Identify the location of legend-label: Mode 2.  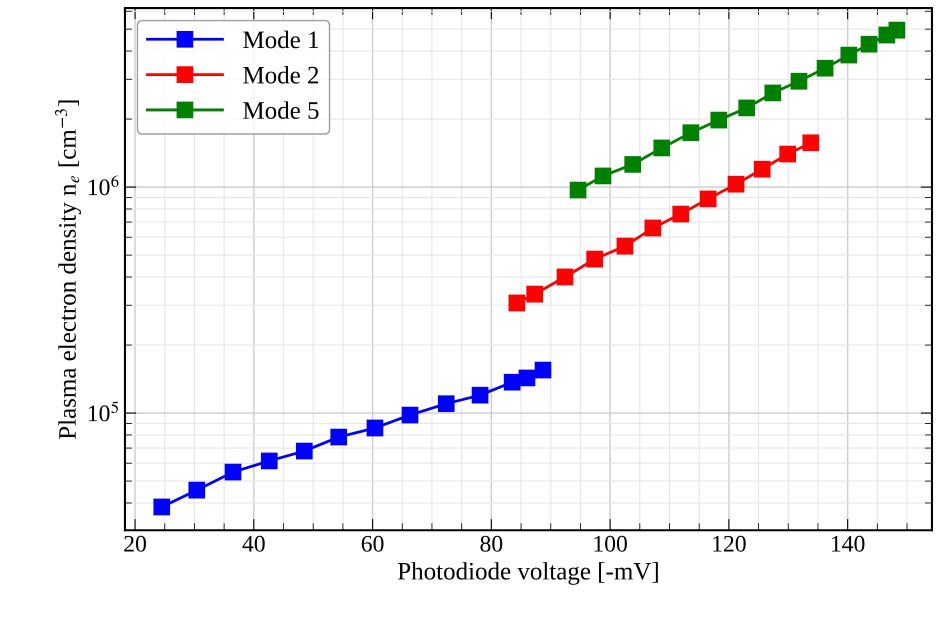
(280, 75).